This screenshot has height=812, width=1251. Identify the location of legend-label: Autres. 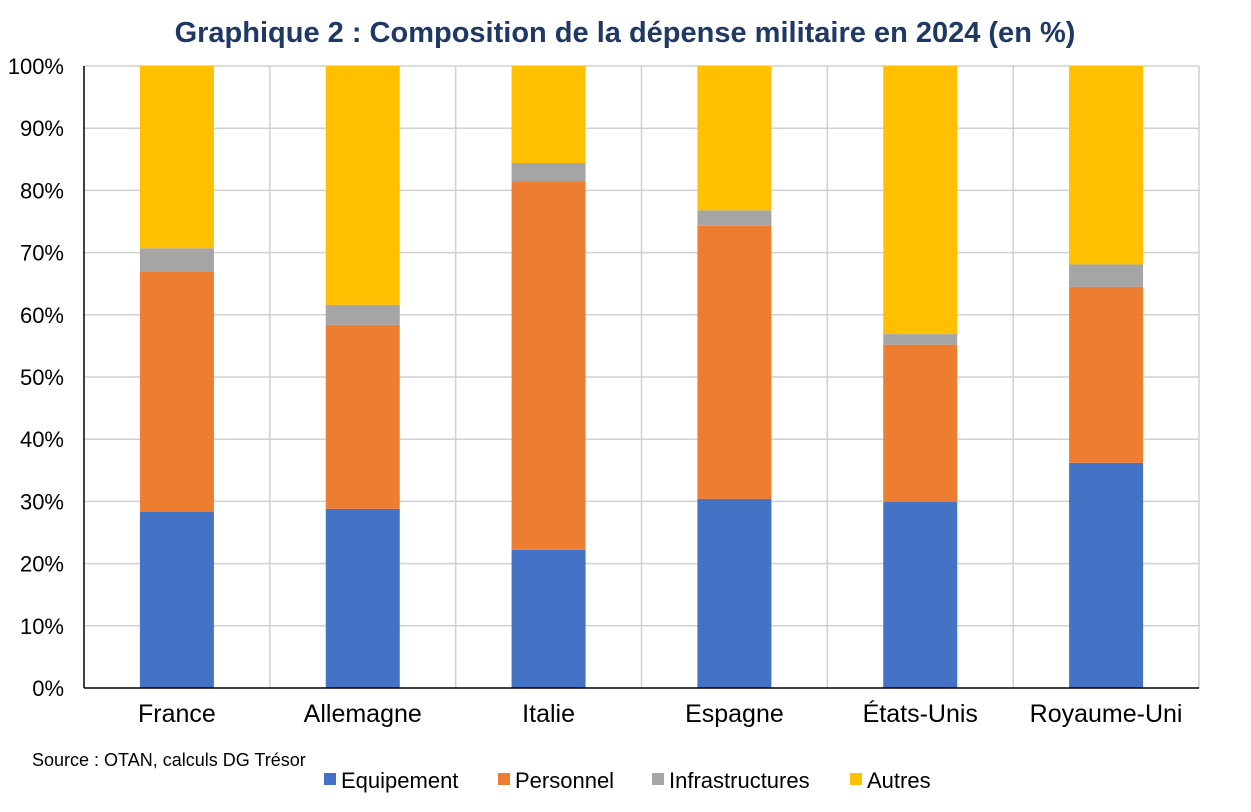
(899, 780).